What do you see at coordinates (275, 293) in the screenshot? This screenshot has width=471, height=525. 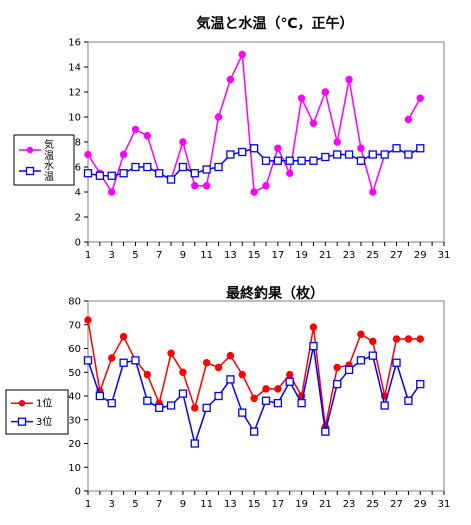 I see `chart-title: 最終釣果（枚）` at bounding box center [275, 293].